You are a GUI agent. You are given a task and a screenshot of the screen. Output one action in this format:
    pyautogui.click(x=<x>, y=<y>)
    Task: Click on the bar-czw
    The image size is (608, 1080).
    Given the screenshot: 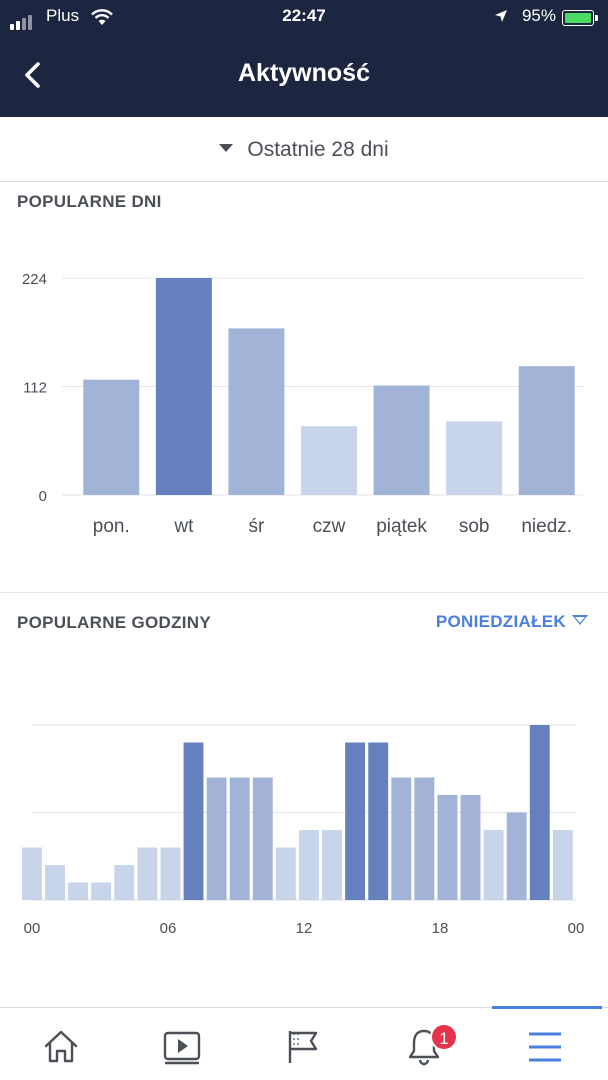 What is the action you would take?
    pyautogui.click(x=329, y=460)
    